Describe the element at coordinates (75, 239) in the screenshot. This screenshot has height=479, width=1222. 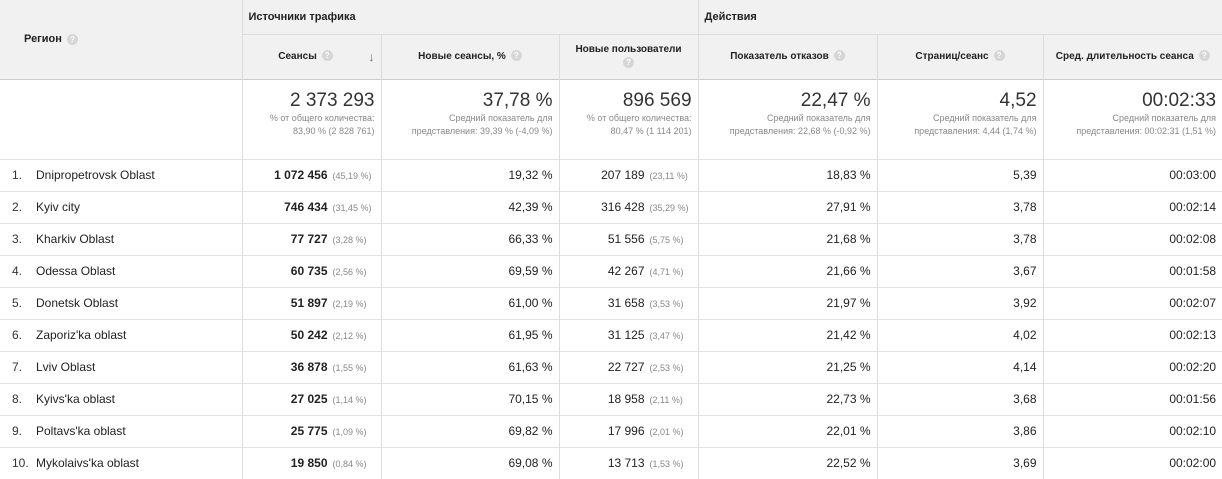
I see `region-link: Kharkiv Oblast` at that location.